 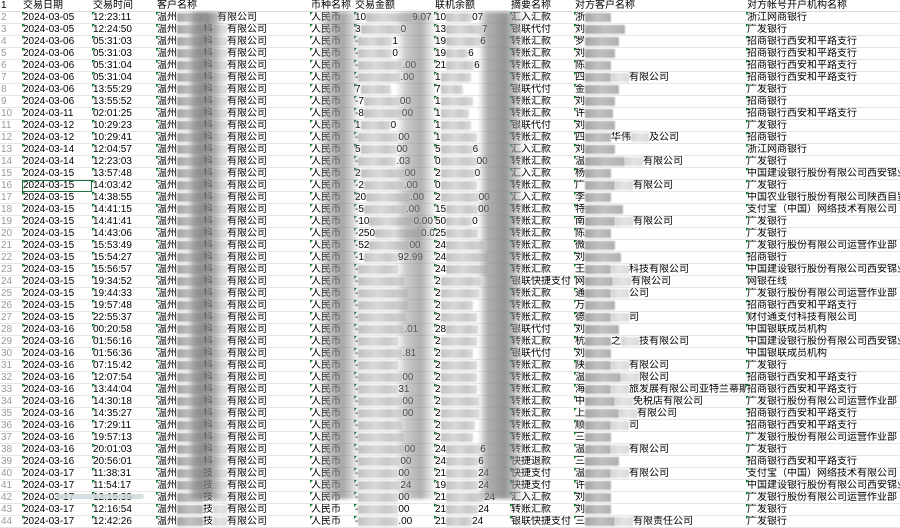 What do you see at coordinates (11, 461) in the screenshot?
I see `row-header-39: 39` at bounding box center [11, 461].